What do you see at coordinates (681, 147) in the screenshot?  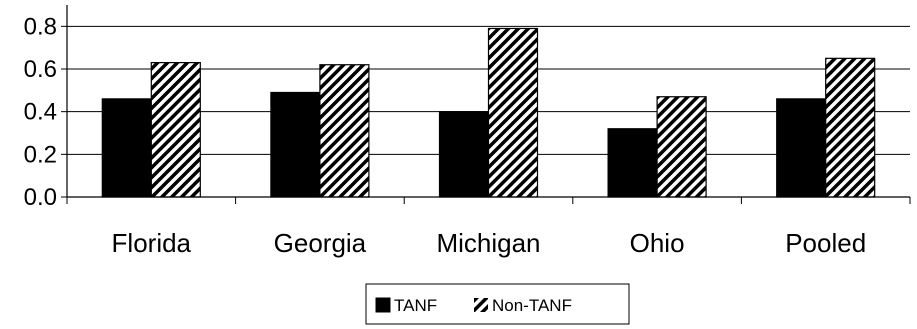 I see `bar-non-tanf-ohio` at bounding box center [681, 147].